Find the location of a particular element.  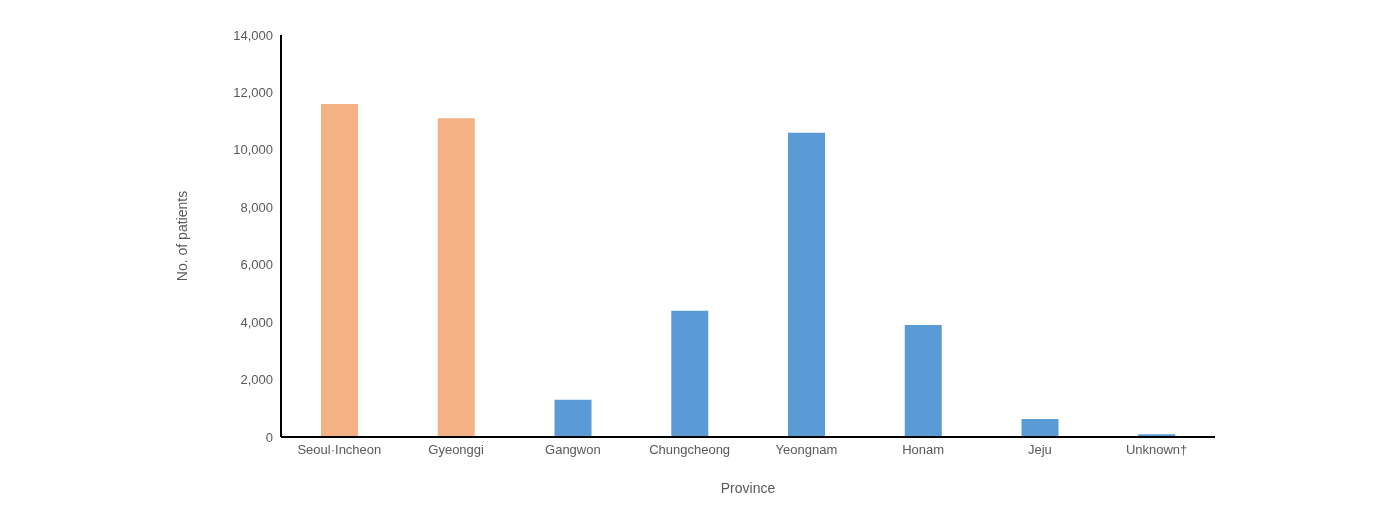

x-tick-label: Gyeonggi is located at coordinates (456, 450).